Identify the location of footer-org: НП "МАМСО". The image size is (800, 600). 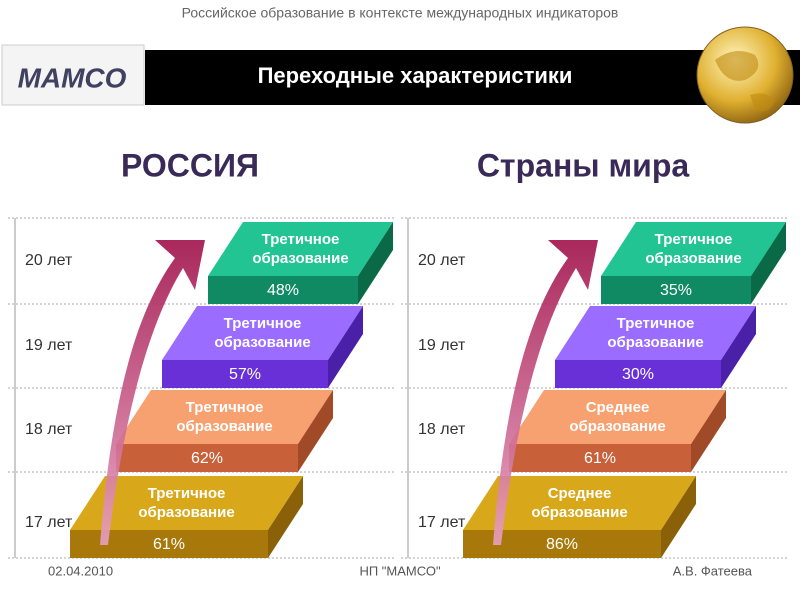
(400, 570).